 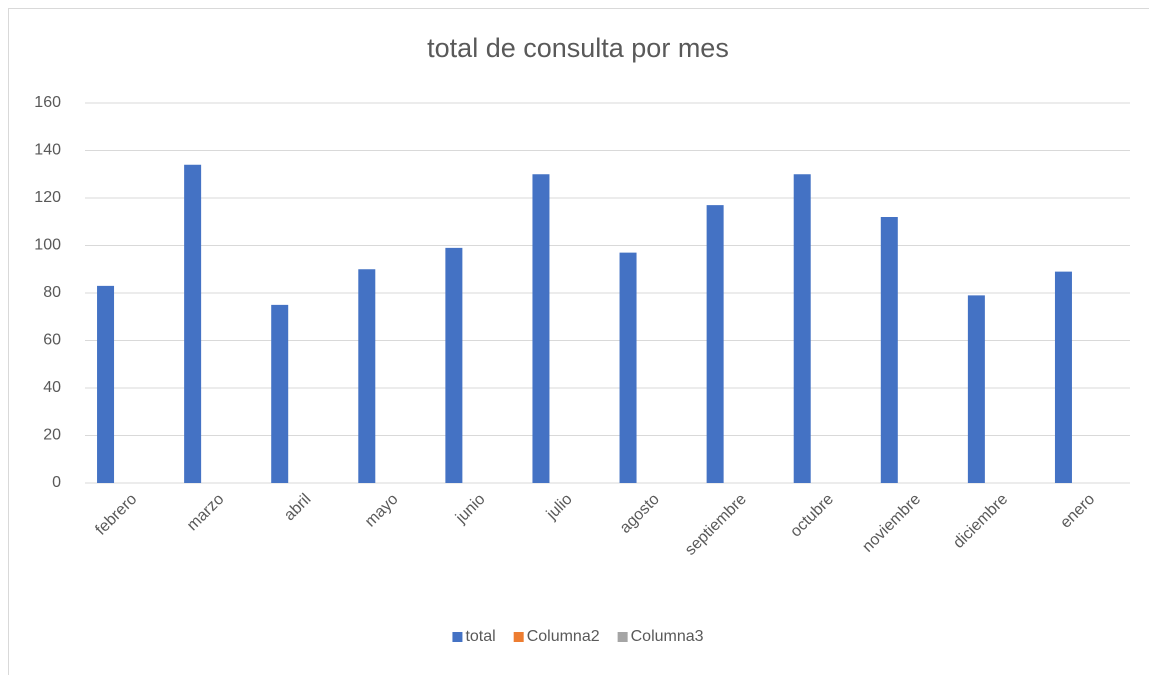 What do you see at coordinates (578, 48) in the screenshot?
I see `chart-title: total de consulta por mes` at bounding box center [578, 48].